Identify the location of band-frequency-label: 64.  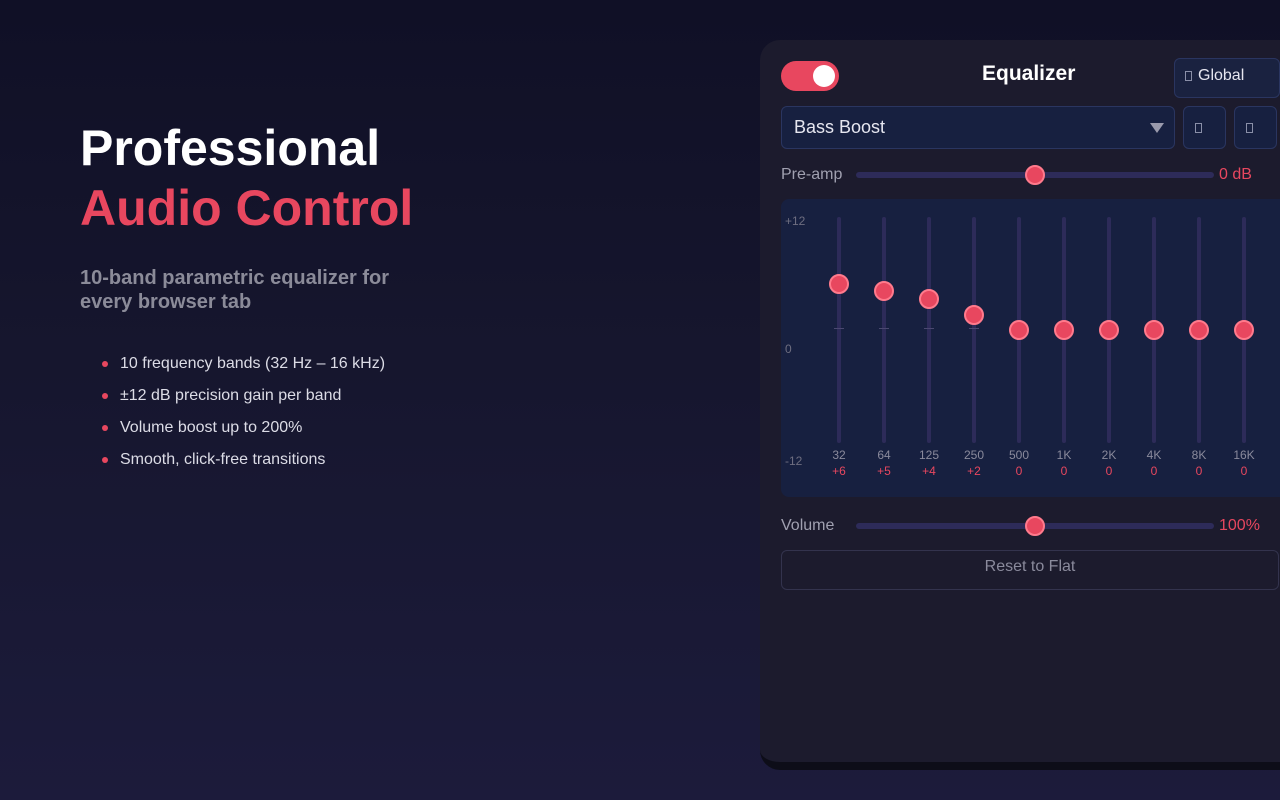
(884, 455).